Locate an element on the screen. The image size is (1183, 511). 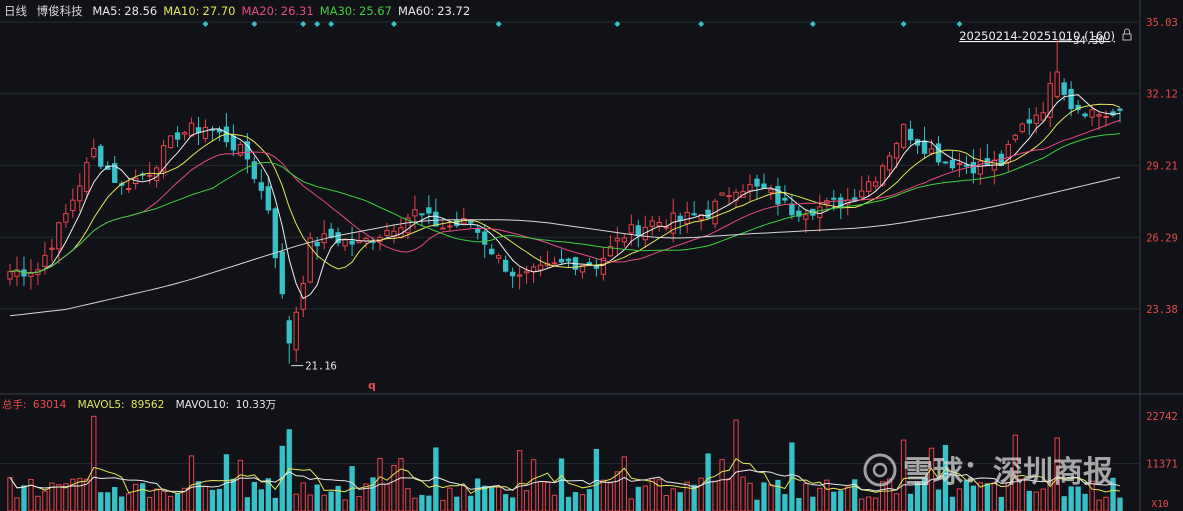
lock-icon is located at coordinates (1127, 34).